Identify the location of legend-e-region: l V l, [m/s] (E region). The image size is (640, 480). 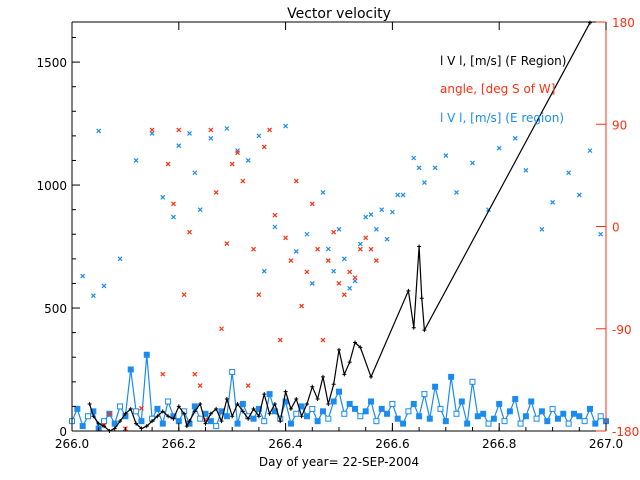
(502, 118).